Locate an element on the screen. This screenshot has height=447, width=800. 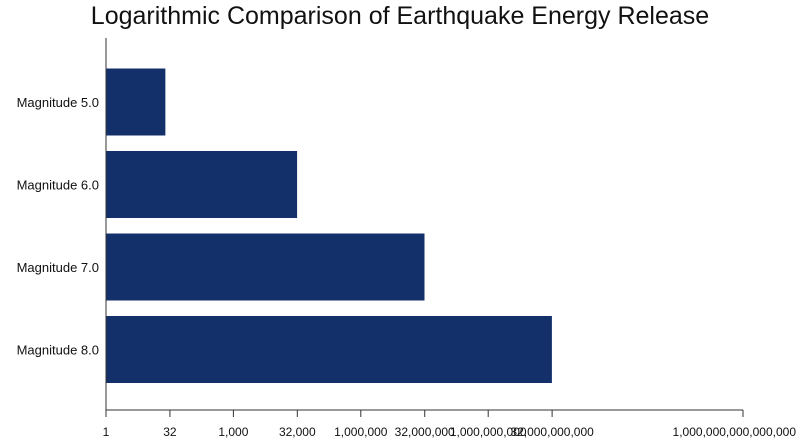
category-label: Magnitude 7.0 is located at coordinates (58, 267).